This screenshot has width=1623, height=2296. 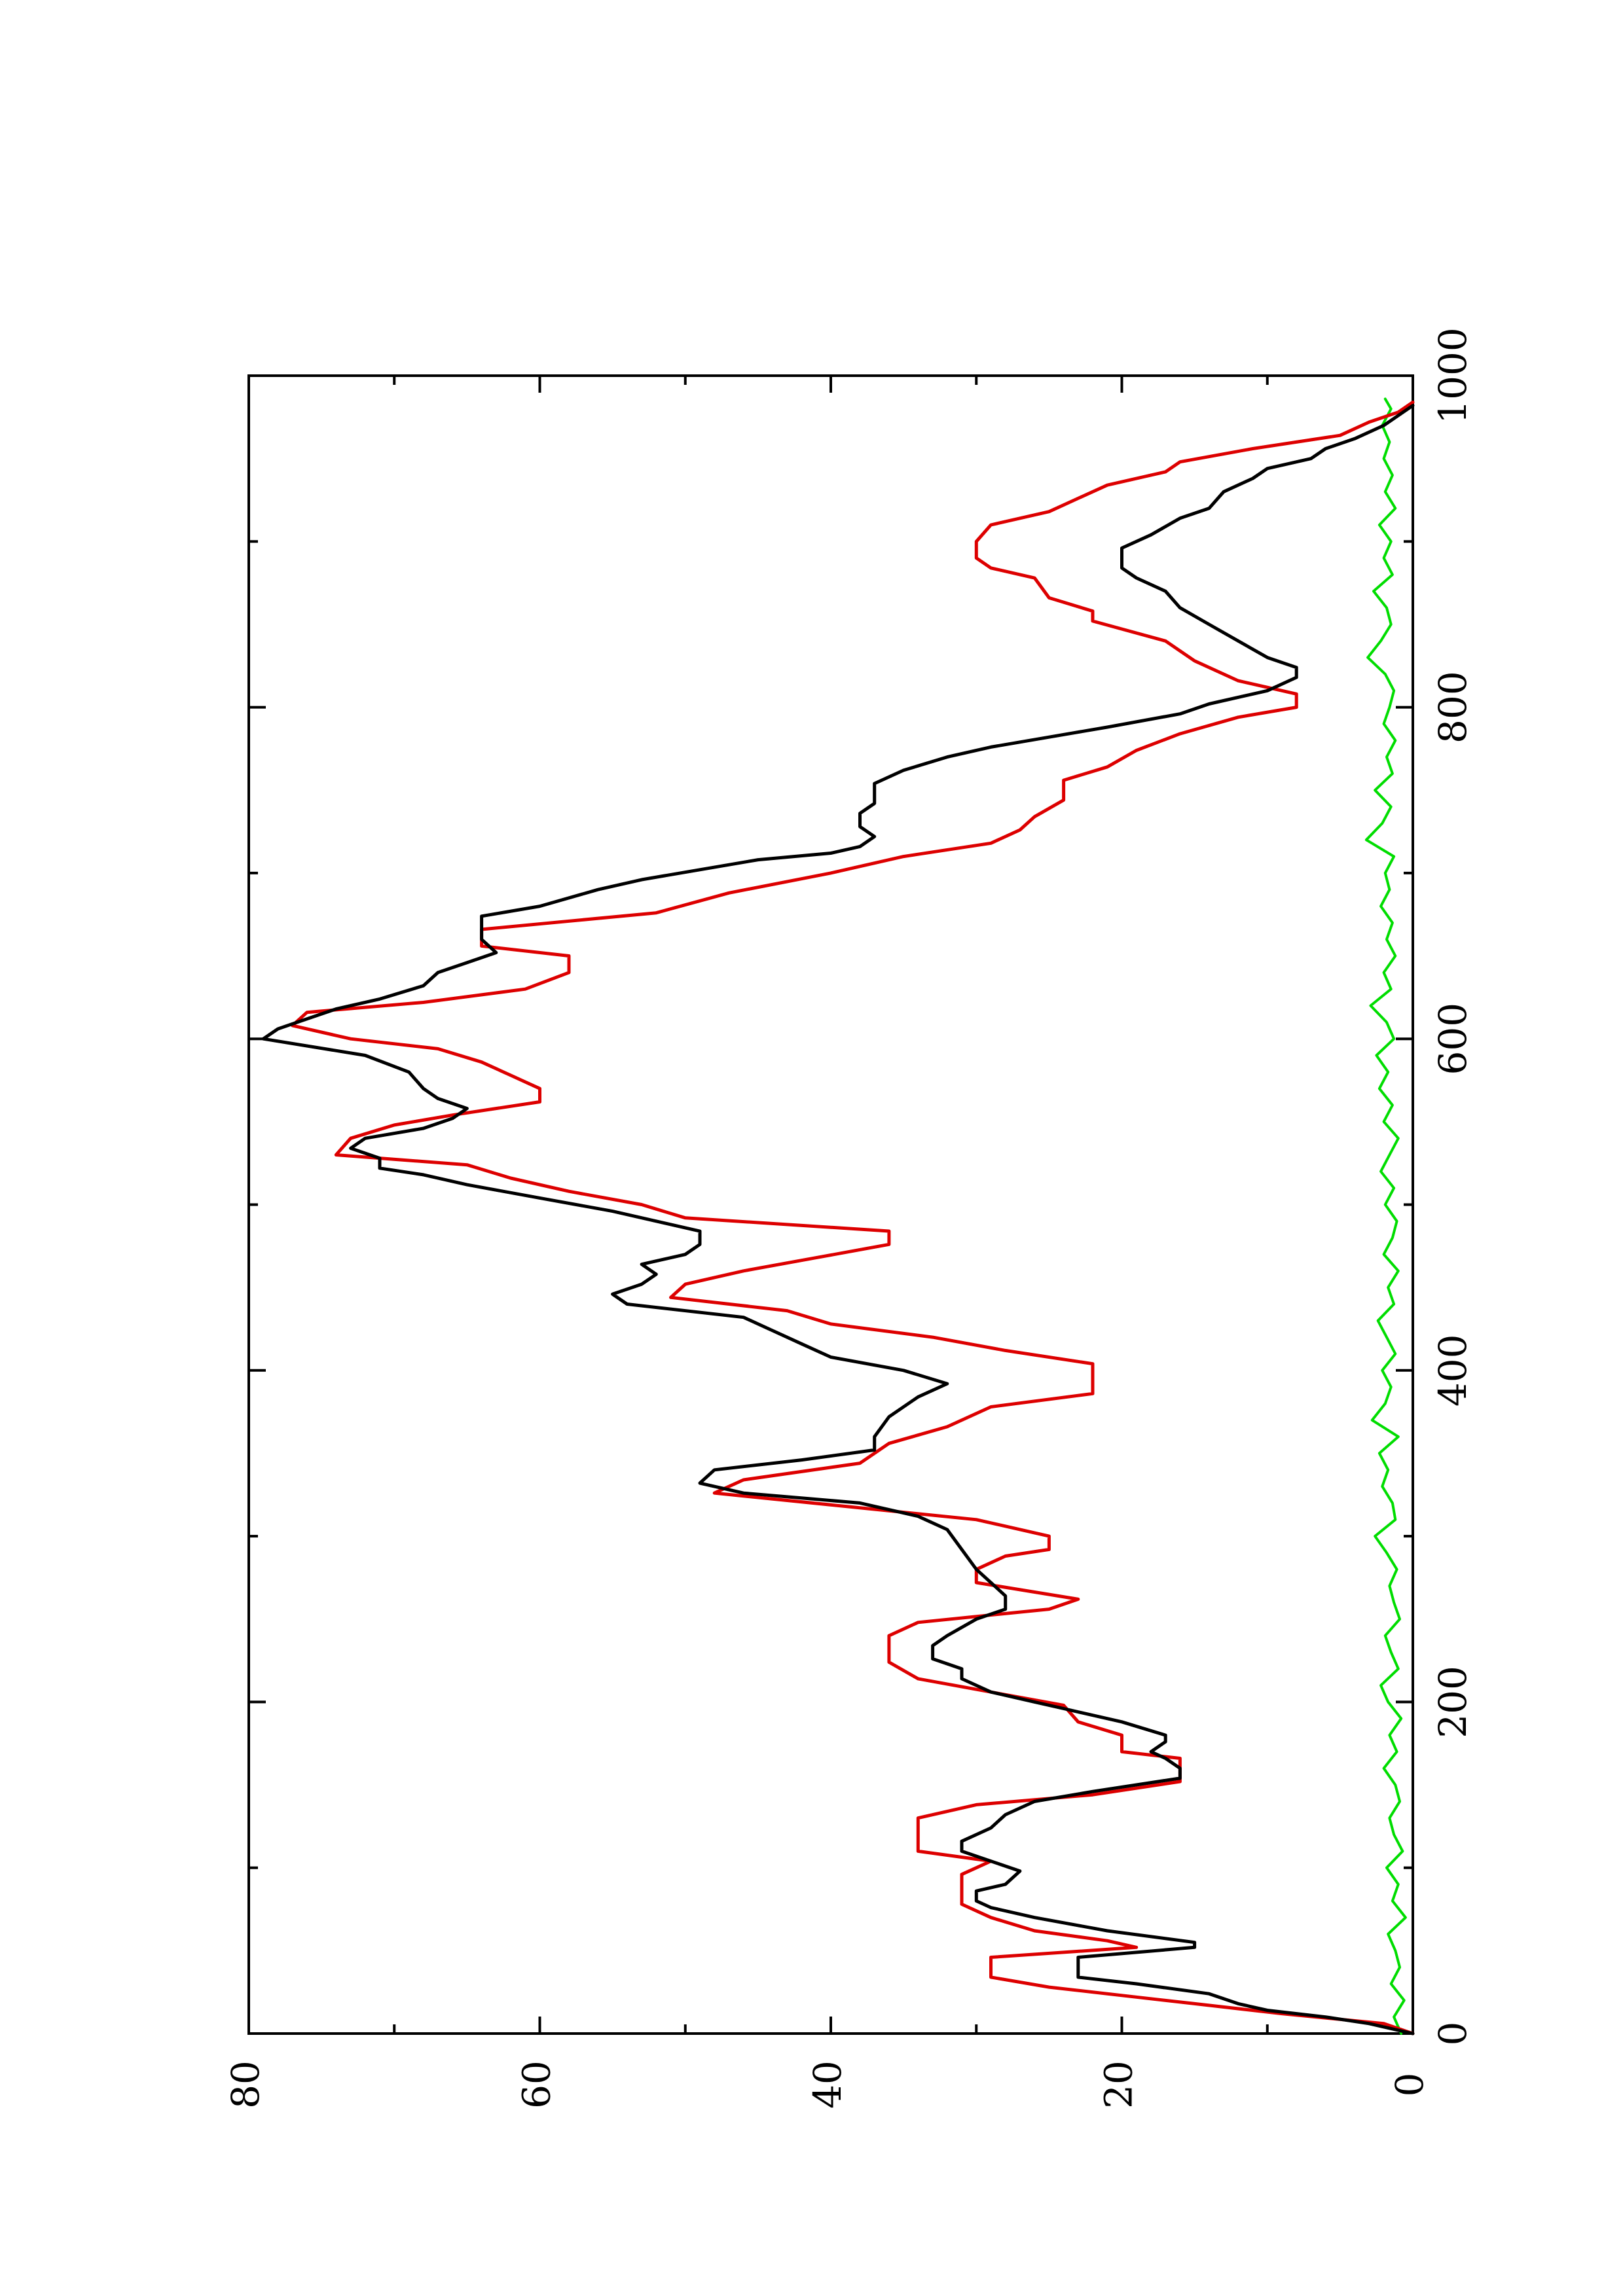 I want to click on x-tick-label: 400, so click(x=1453, y=1370).